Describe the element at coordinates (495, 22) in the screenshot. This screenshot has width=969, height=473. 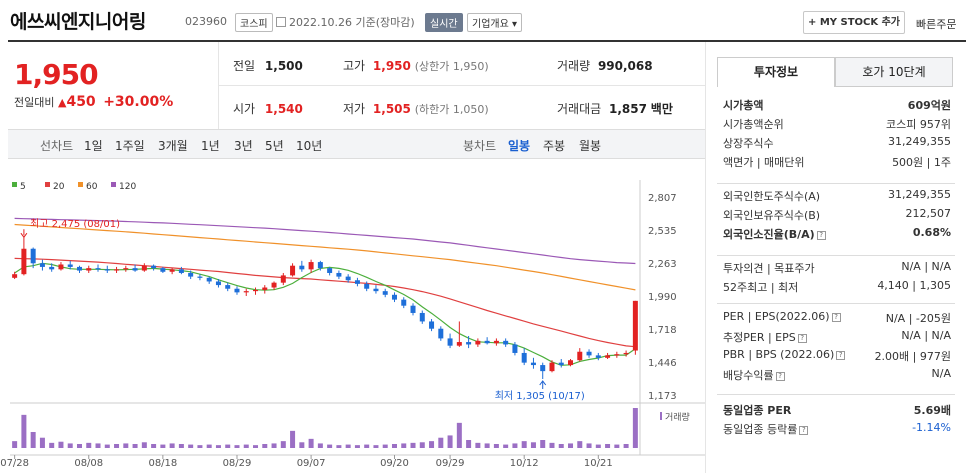
I see `company-info-button: 기업개요 ▾` at that location.